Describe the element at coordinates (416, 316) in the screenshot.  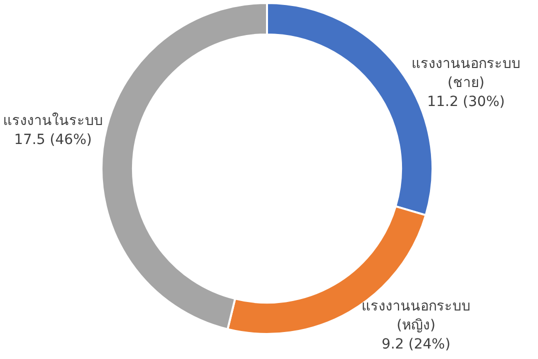
I see `slice-label: แรงงานนอกระบบ (หญิง)` at that location.